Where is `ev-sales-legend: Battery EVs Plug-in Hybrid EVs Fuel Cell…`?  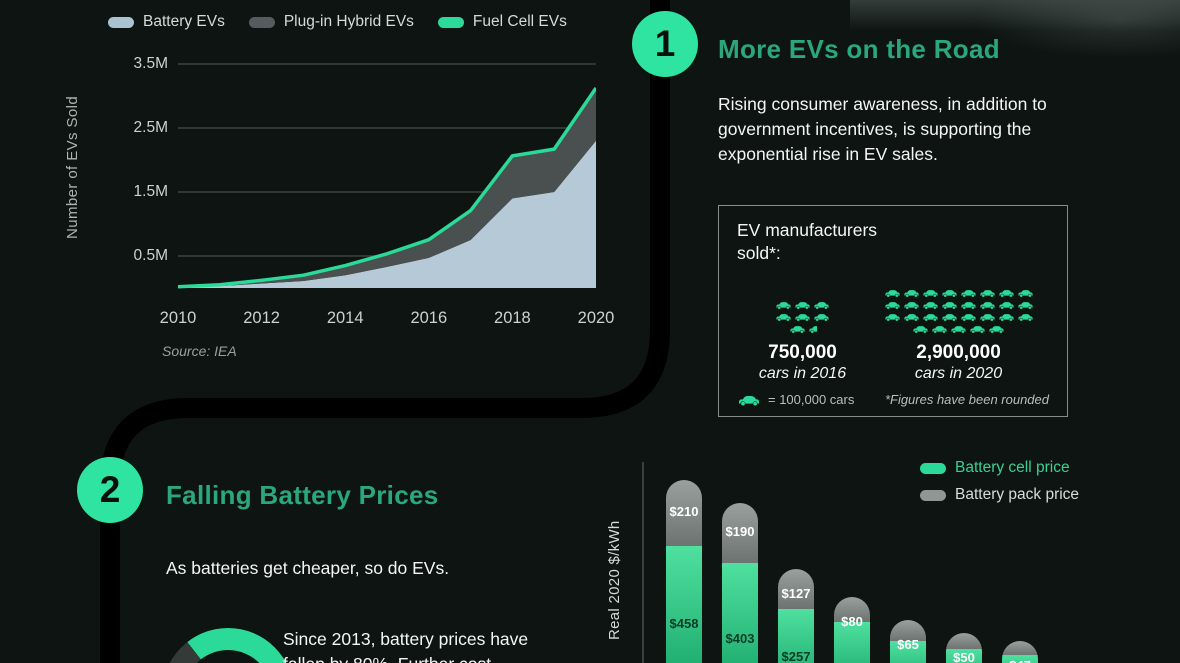
ev-sales-legend: Battery EVs Plug-in Hybrid EVs Fuel Cell… is located at coordinates (337, 22).